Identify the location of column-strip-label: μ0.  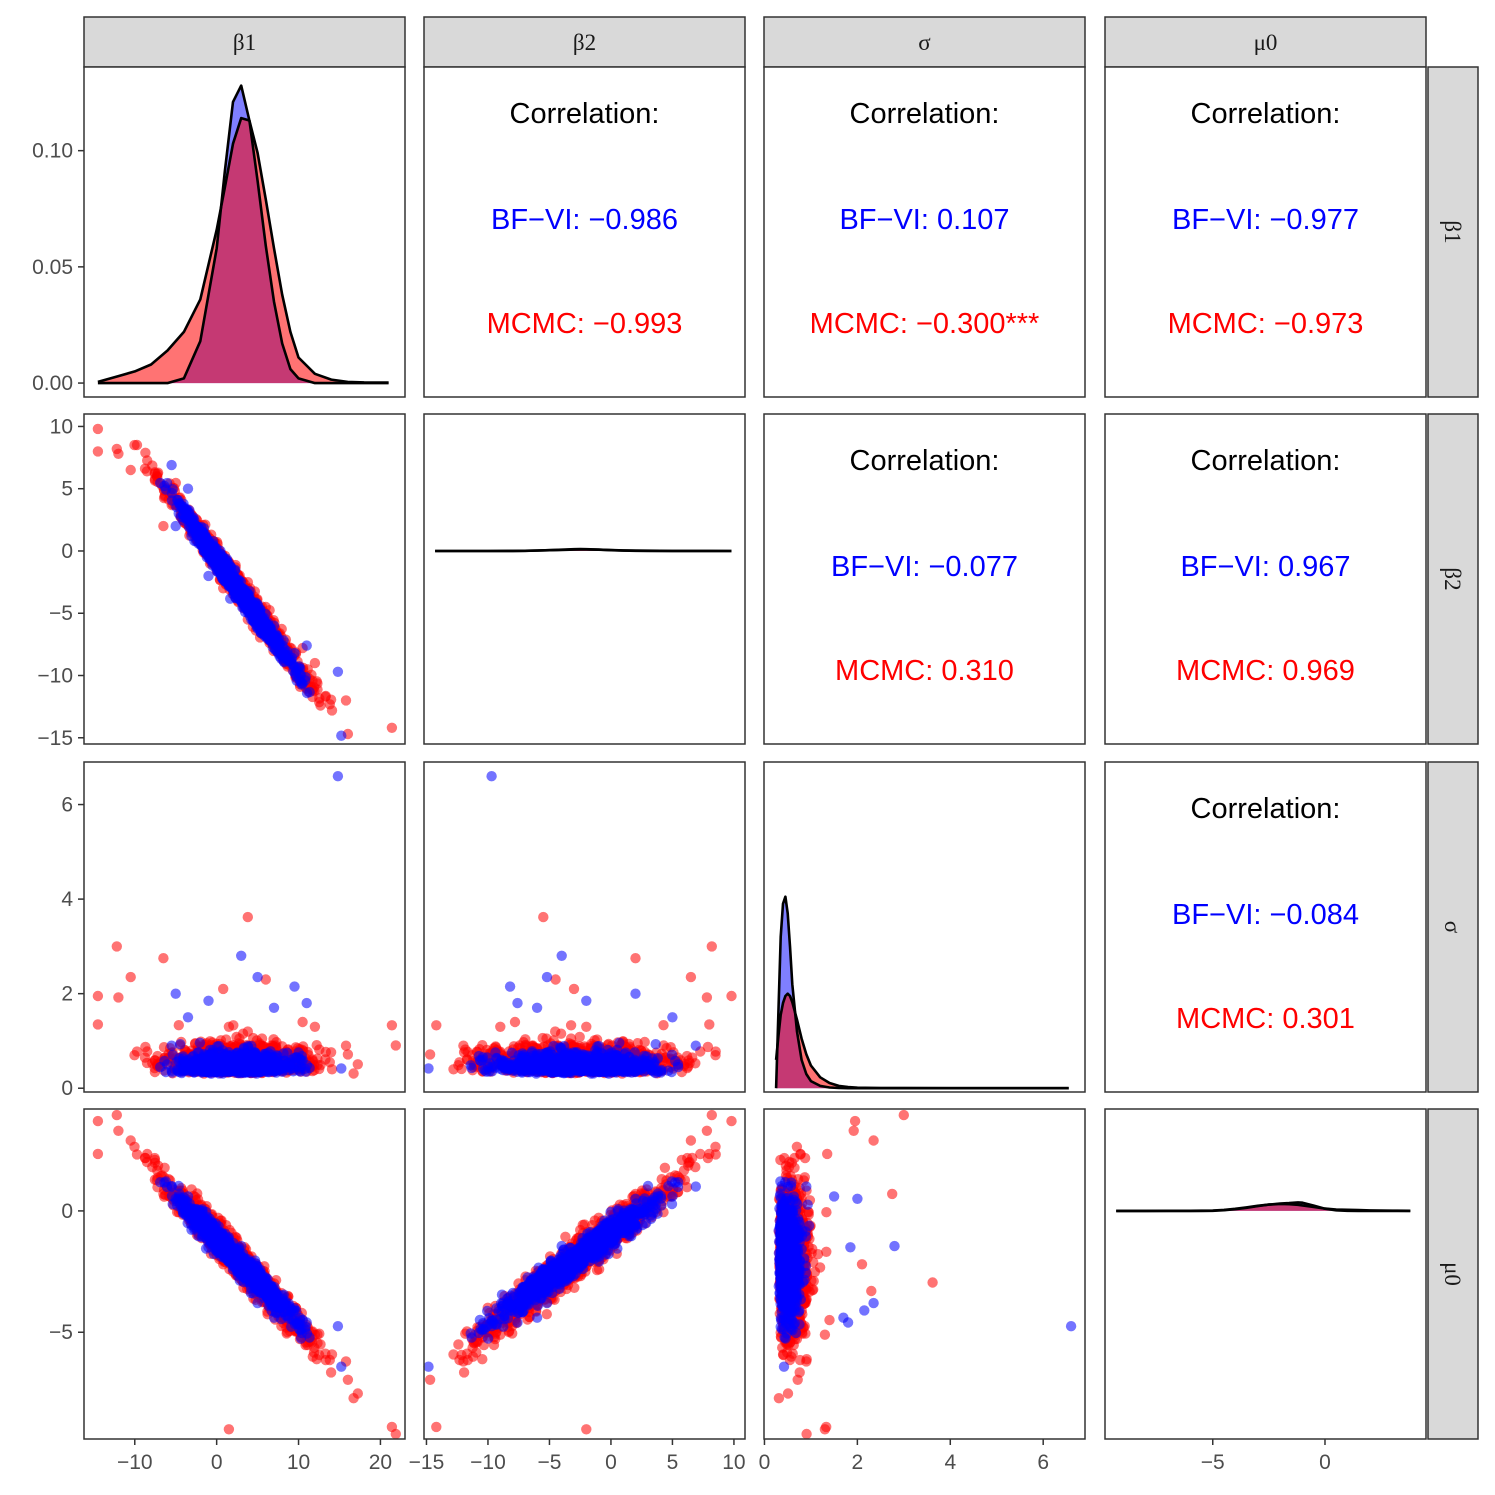
(1266, 42).